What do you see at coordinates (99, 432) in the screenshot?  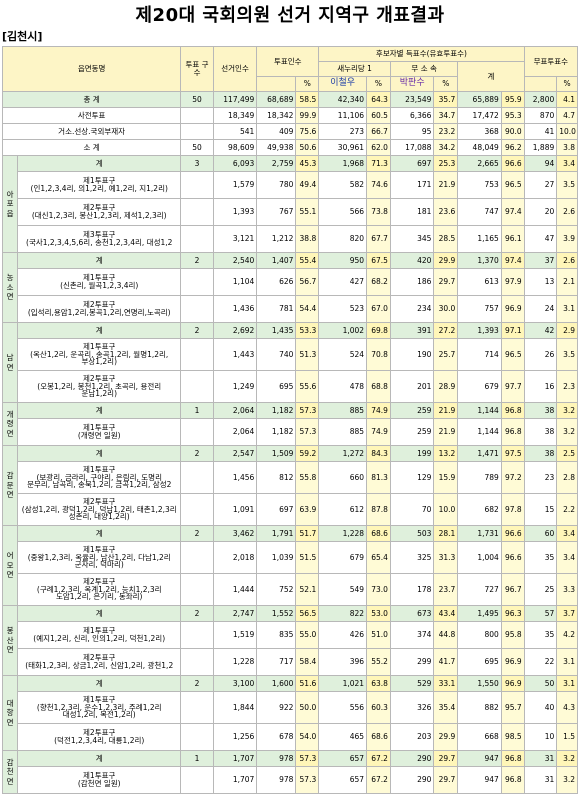 I see `station-label: 제1투표구 (개령면 일원)` at bounding box center [99, 432].